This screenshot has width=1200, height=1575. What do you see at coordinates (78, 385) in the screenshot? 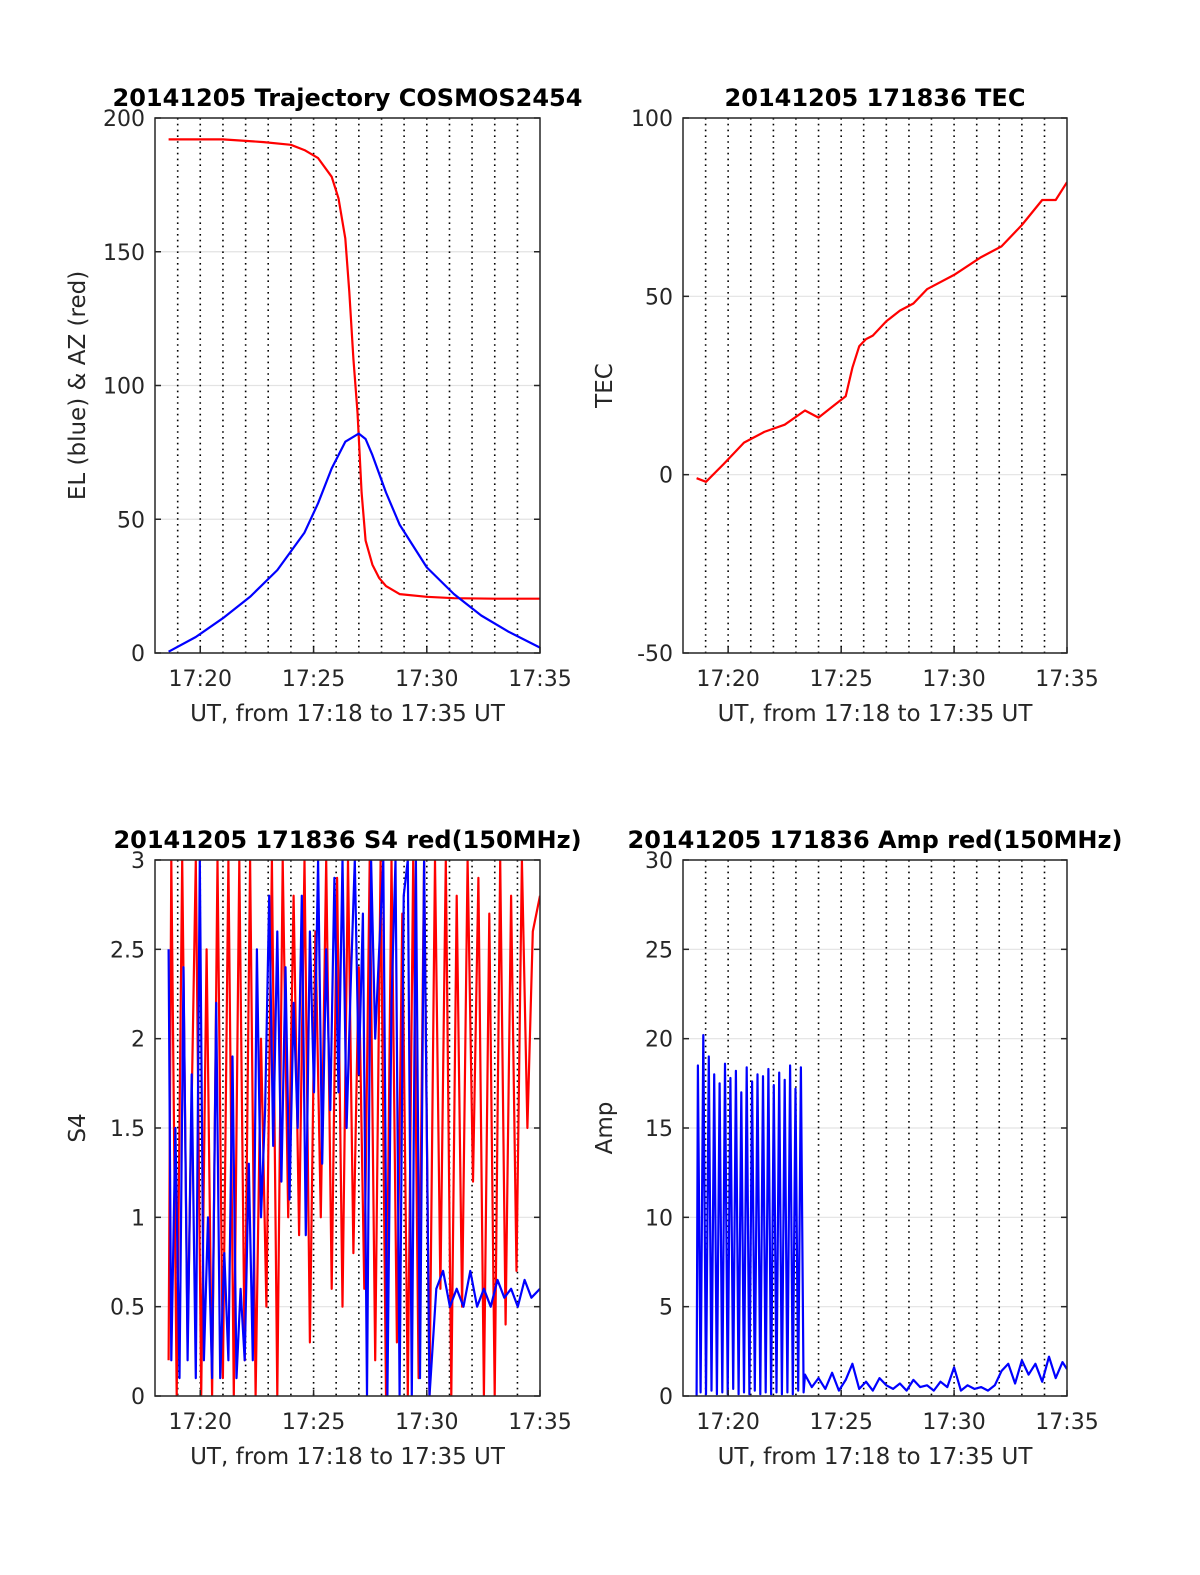
I see `y-axis-label: EL (blue) & AZ (red)` at bounding box center [78, 385].